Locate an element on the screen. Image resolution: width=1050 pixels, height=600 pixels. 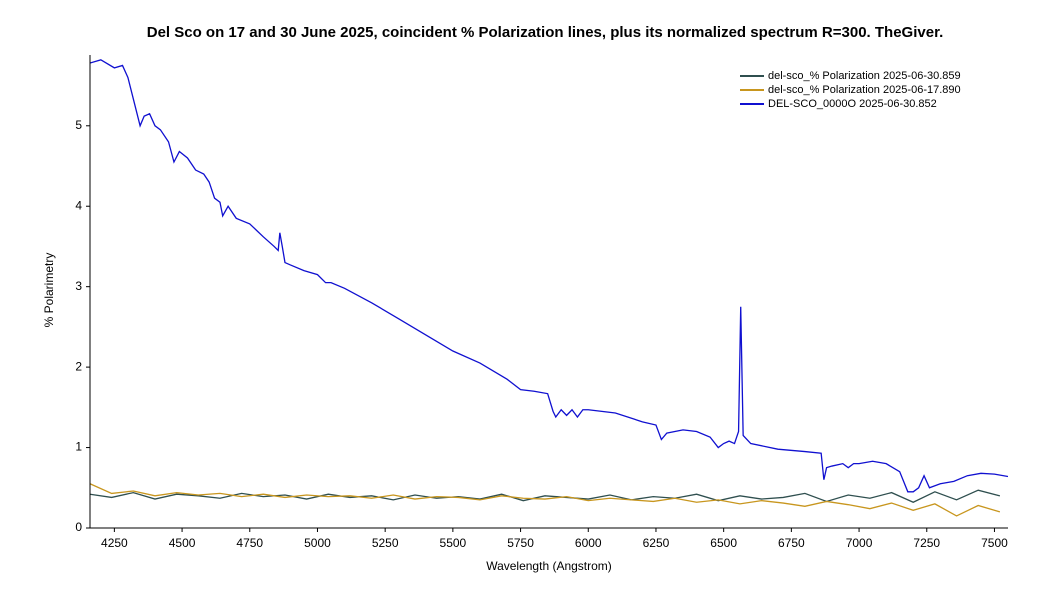
x-tick-label: 5500 is located at coordinates (453, 543).